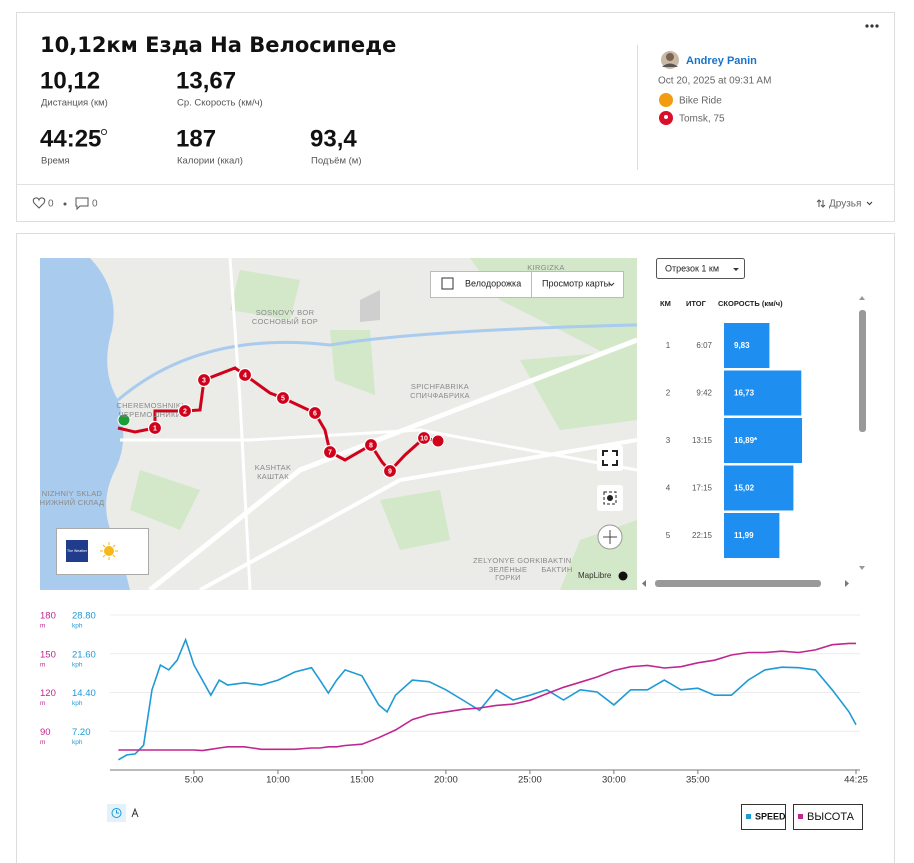 This screenshot has height=863, width=914. I want to click on y-tick-label: 120, so click(48, 693).